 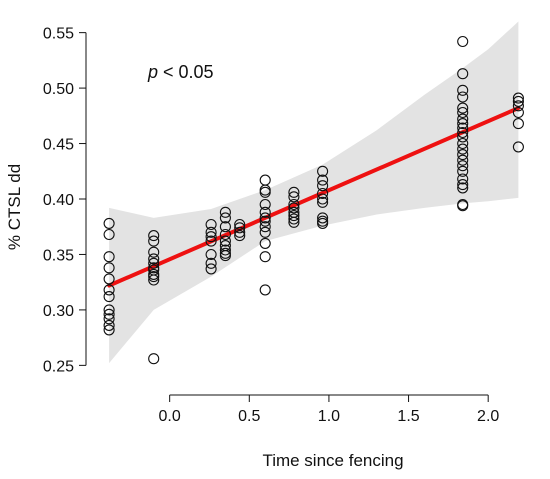 What do you see at coordinates (58, 145) in the screenshot?
I see `y-tick-label: 0.45` at bounding box center [58, 145].